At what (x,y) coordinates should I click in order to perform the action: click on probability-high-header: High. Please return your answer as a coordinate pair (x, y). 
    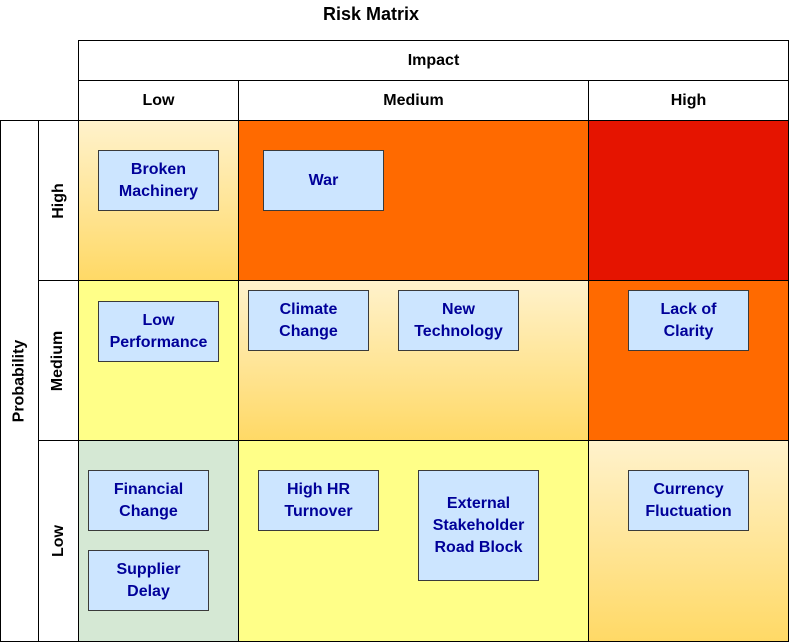
    Looking at the image, I should click on (58, 200).